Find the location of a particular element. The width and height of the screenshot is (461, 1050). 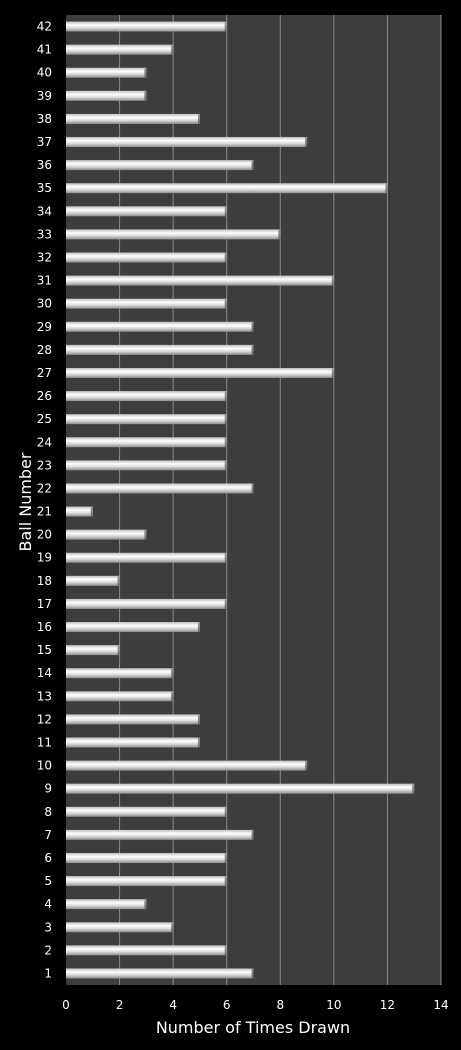

y-tick-label: 22 is located at coordinates (44, 488).